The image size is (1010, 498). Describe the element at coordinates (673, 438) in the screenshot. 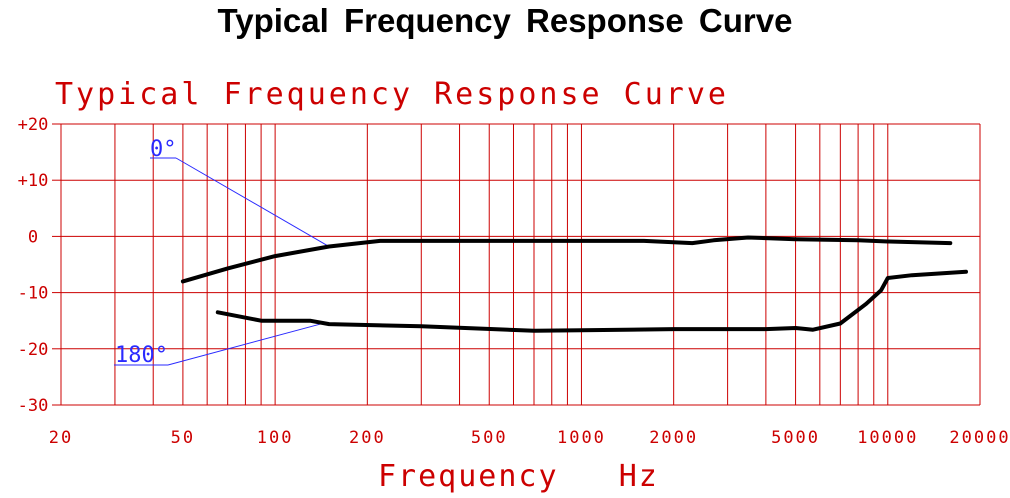

I see `x-tick-label: 2000` at that location.